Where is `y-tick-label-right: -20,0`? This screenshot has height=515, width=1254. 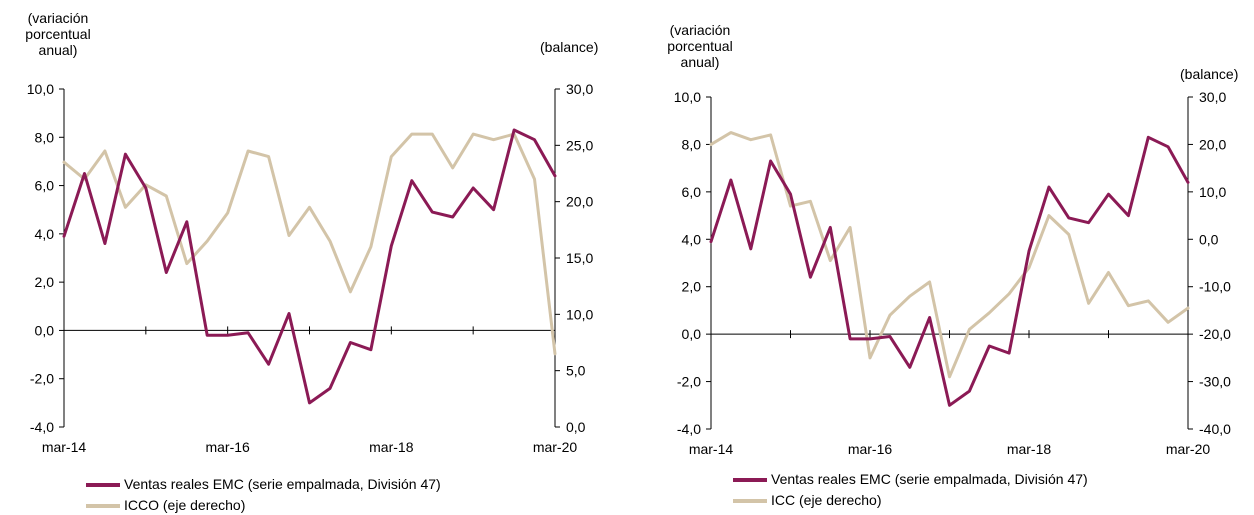
y-tick-label-right: -20,0 is located at coordinates (1215, 334).